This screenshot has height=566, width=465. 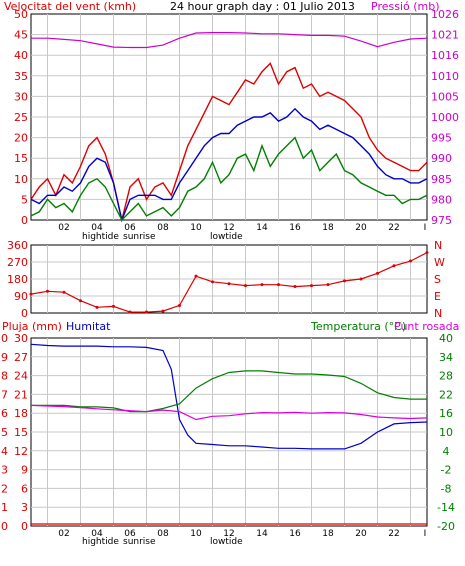 What do you see at coordinates (441, 199) in the screenshot?
I see `y-tick-label: 980` at bounding box center [441, 199].